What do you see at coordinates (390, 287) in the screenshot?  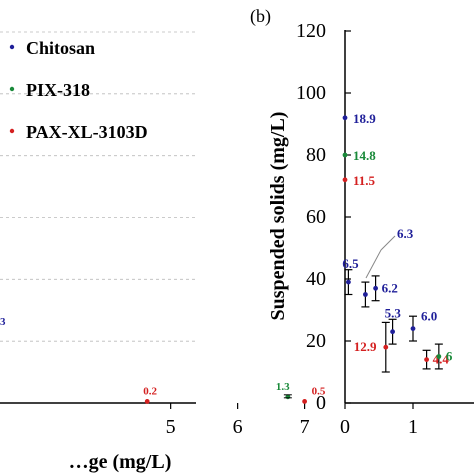 I see `data-label: 6.2` at bounding box center [390, 287].